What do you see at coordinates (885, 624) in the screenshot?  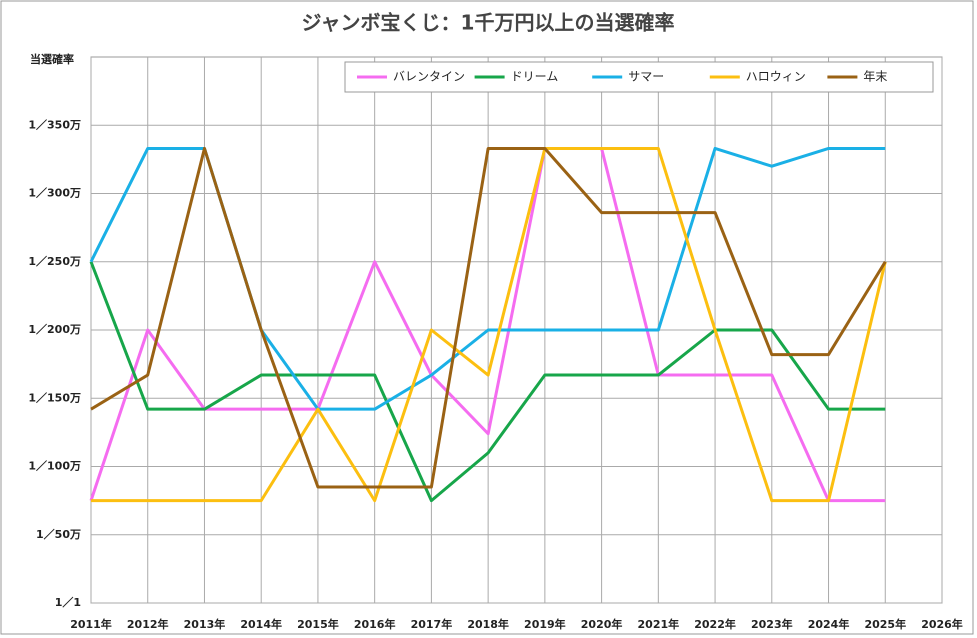 I see `x-tick-label: 2025年` at bounding box center [885, 624].